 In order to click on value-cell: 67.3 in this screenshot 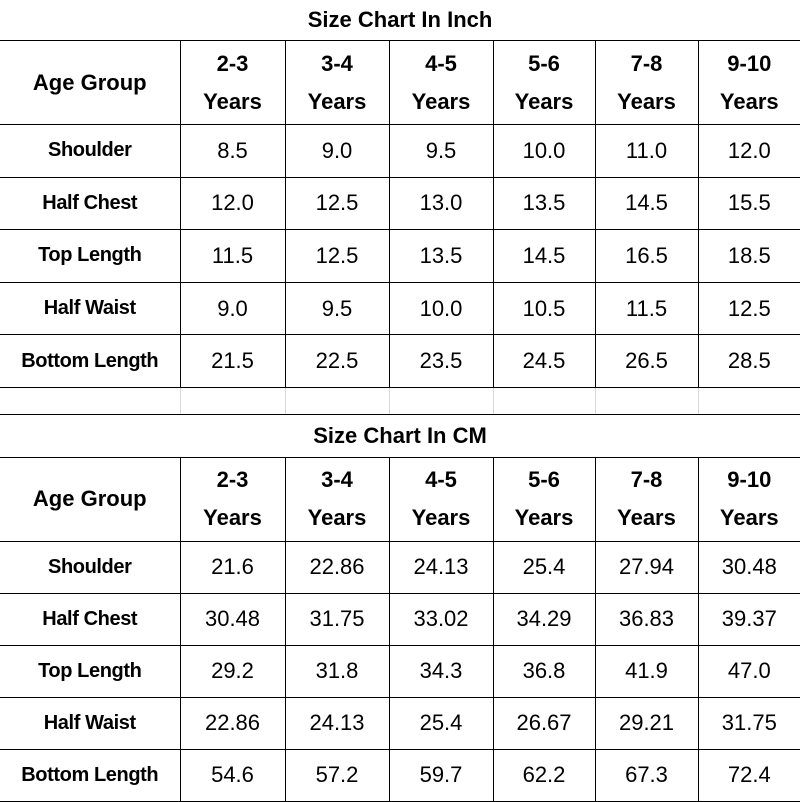, I will do `click(646, 775)`.